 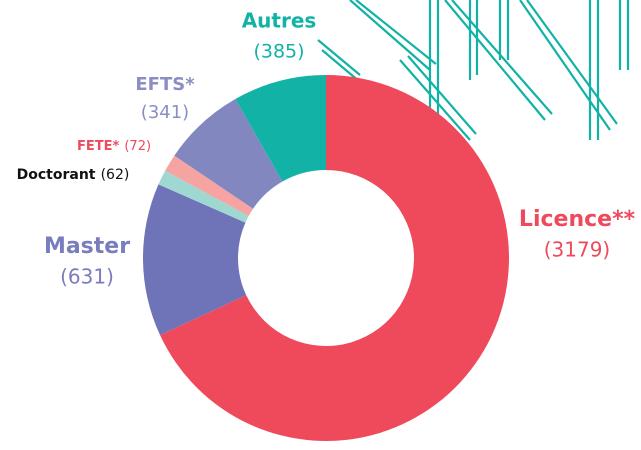 I want to click on value-label: (3179), so click(x=577, y=250).